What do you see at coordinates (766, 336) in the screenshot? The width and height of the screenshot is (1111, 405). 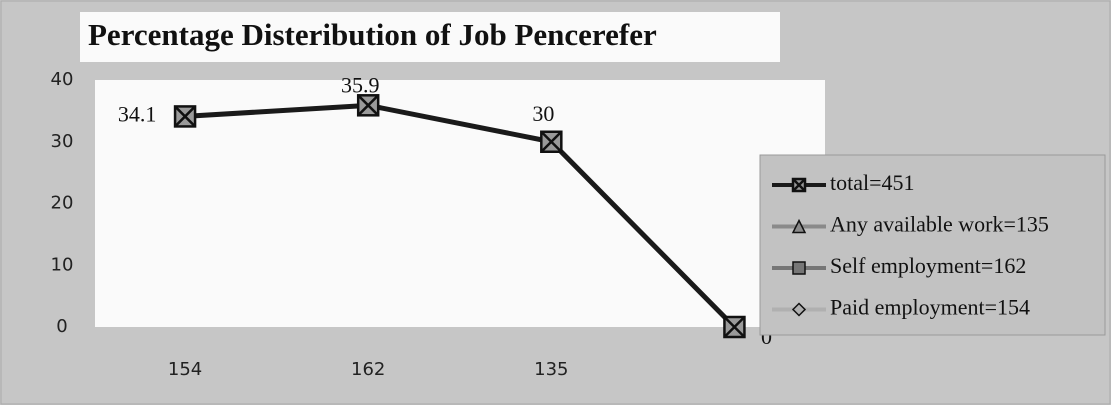 I see `data-label: 0` at bounding box center [766, 336].